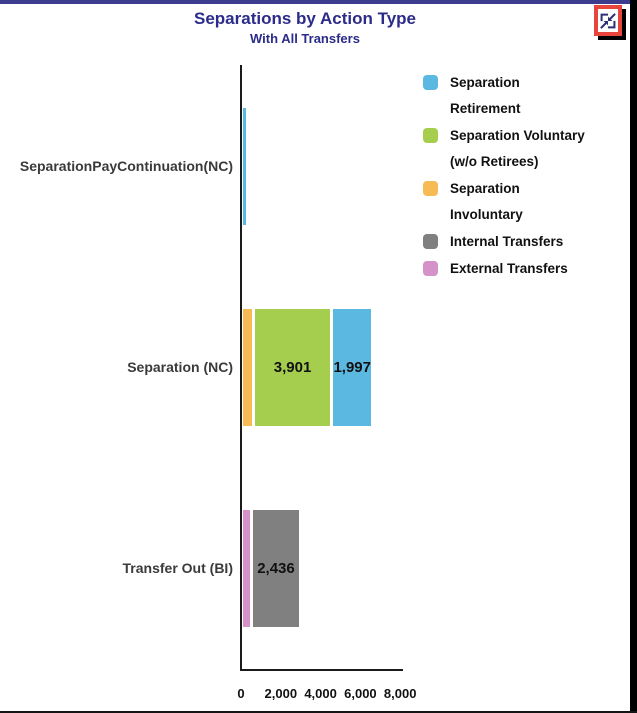  Describe the element at coordinates (507, 241) in the screenshot. I see `legend-label: Internal Transfers` at that location.